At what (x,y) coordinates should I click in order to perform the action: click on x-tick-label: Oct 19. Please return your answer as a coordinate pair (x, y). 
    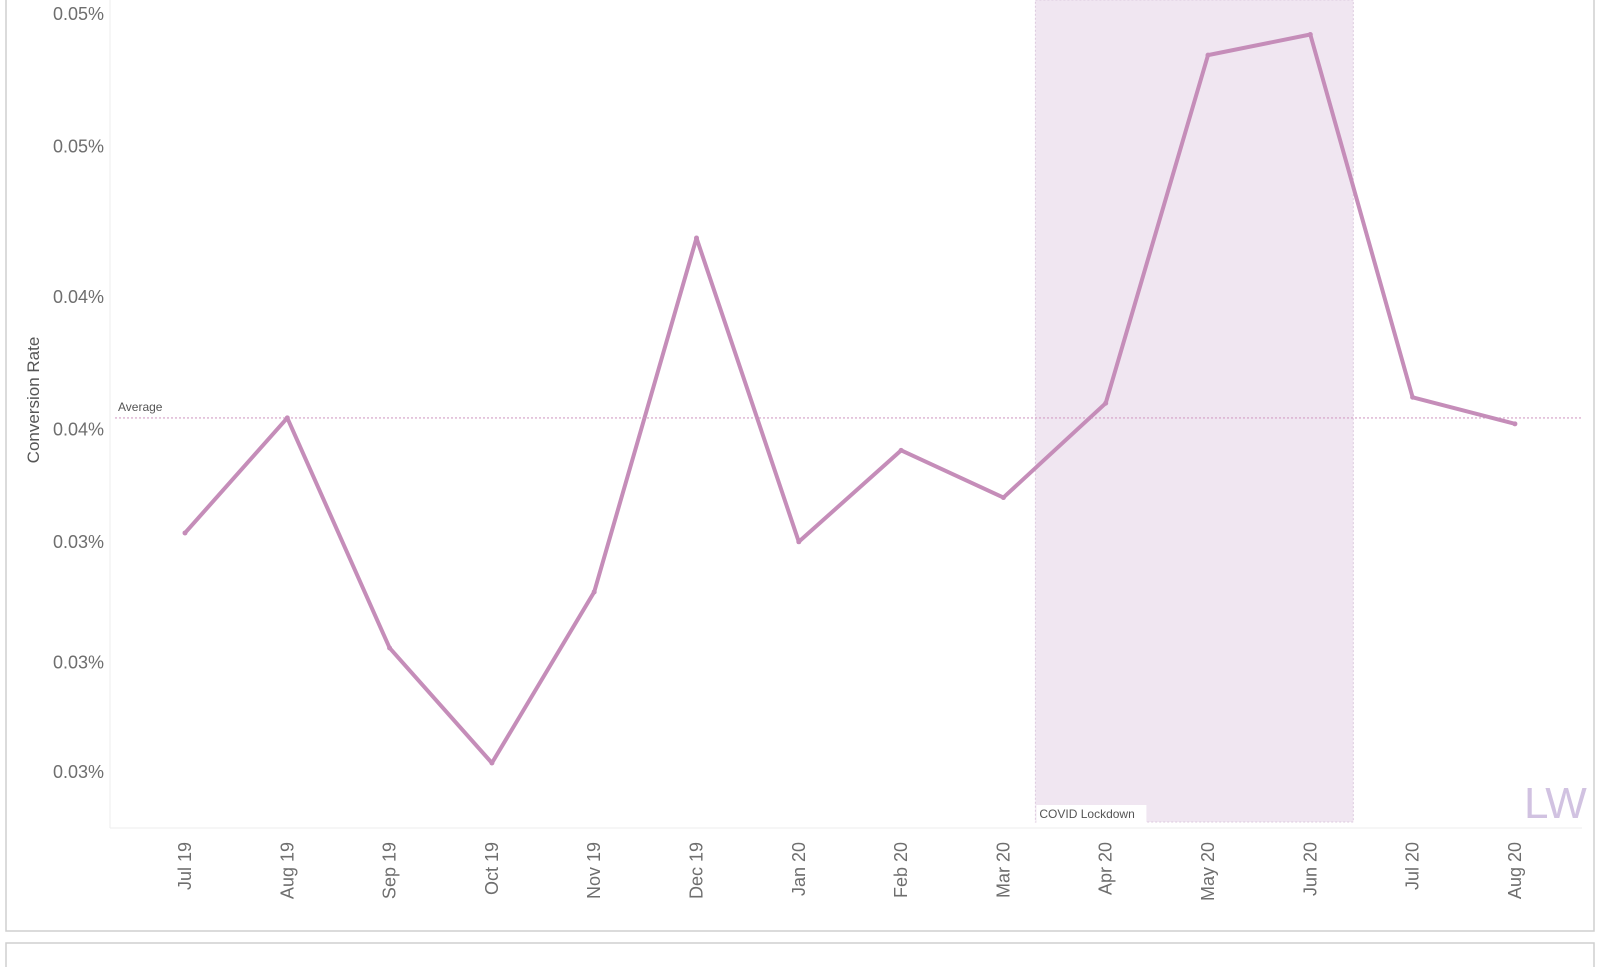
    Looking at the image, I should click on (492, 868).